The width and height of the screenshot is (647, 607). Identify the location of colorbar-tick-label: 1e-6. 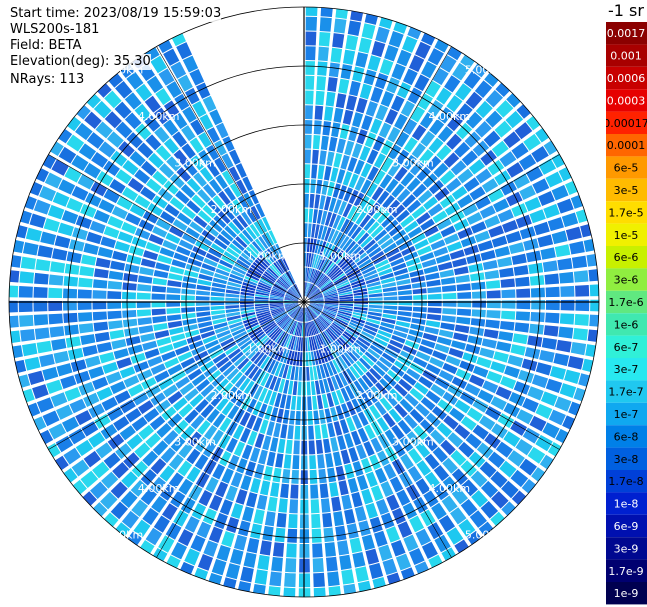
(626, 324).